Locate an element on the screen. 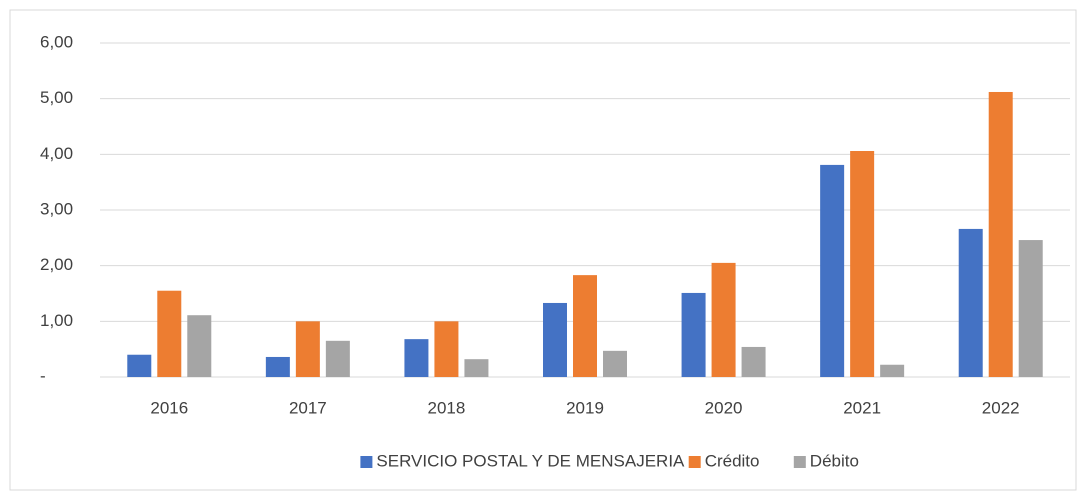 The height and width of the screenshot is (491, 1086). y-tick-label: 5,00 is located at coordinates (56, 97).